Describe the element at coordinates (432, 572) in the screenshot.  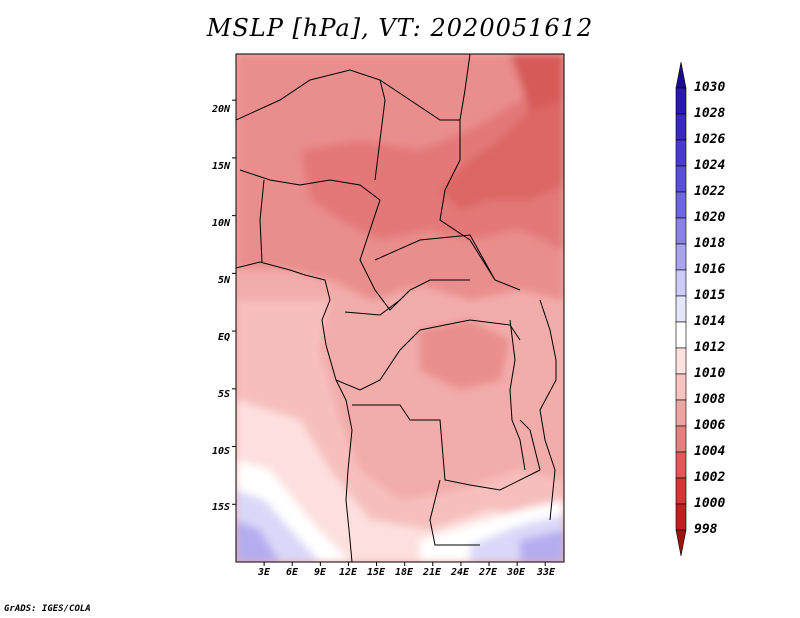
I see `lon-label-21e: 21E` at that location.